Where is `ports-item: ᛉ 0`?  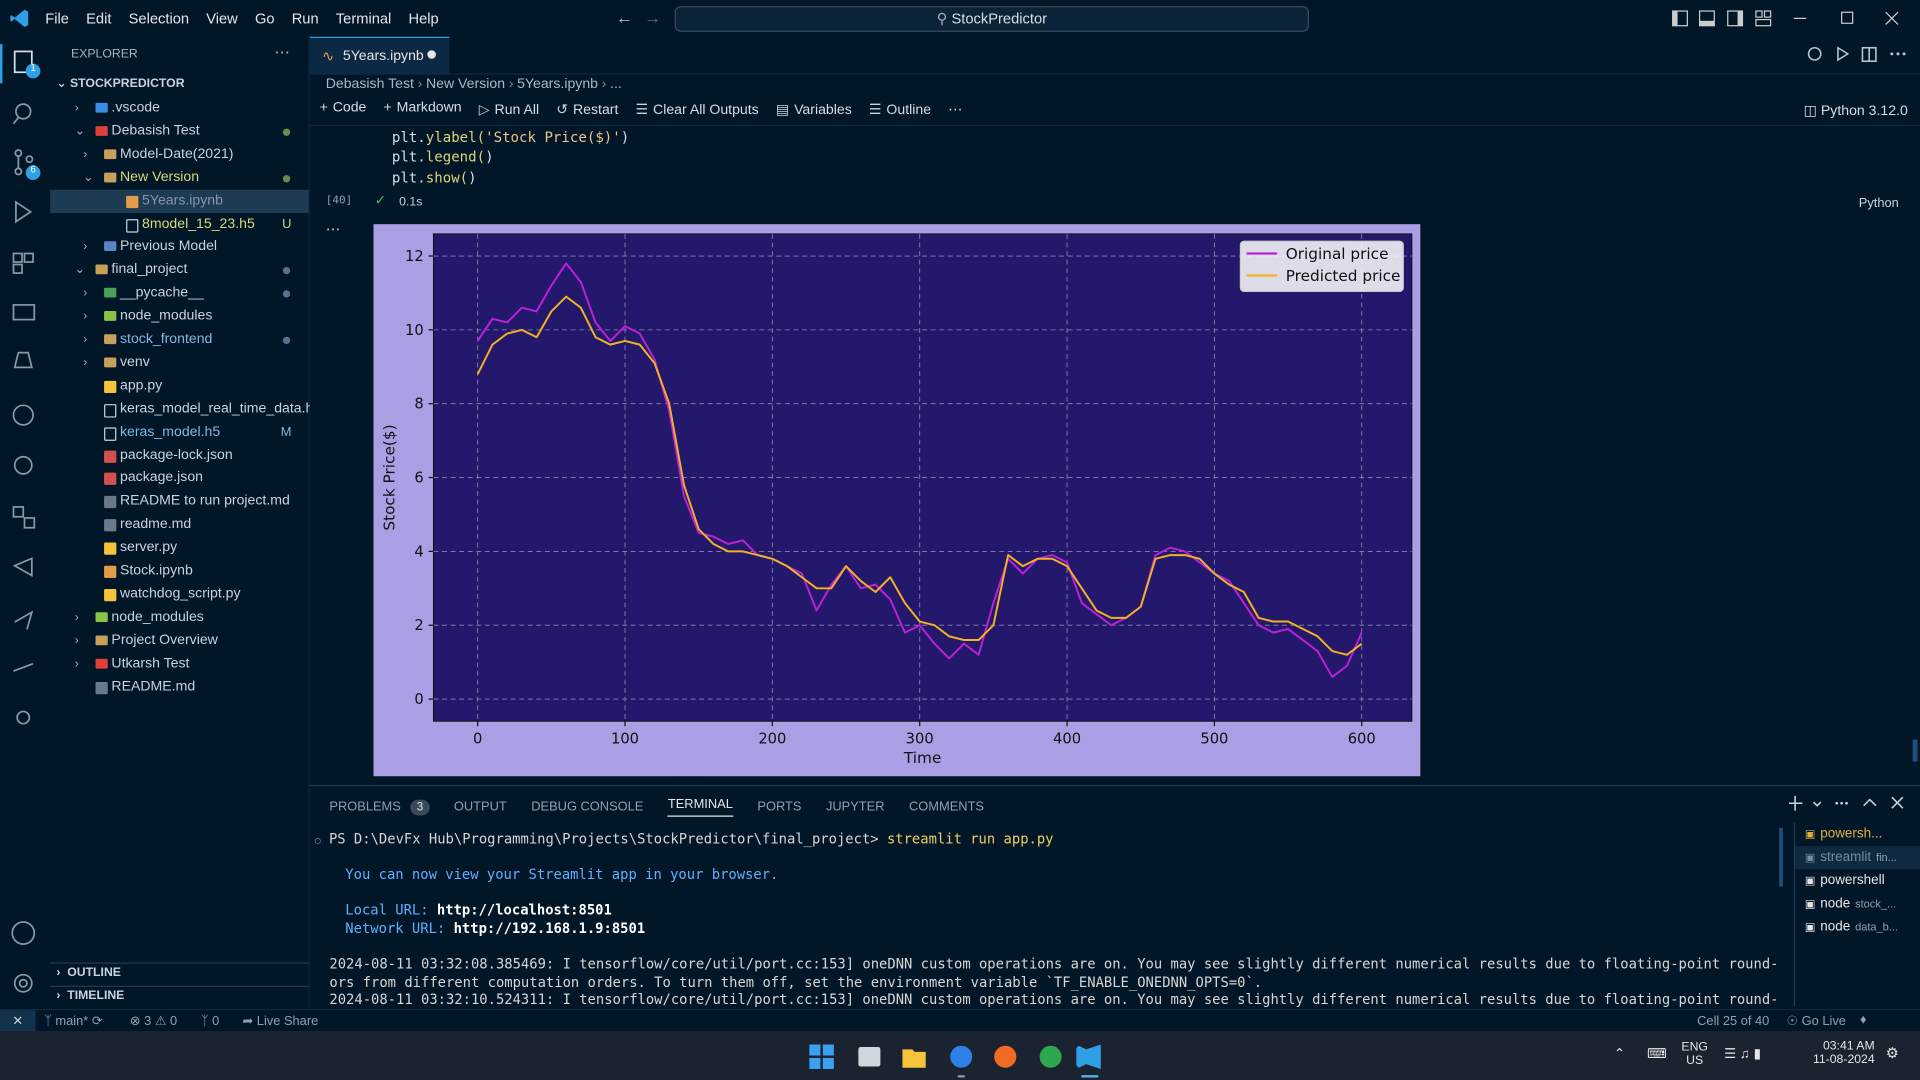 ports-item: ᛉ 0 is located at coordinates (210, 1021).